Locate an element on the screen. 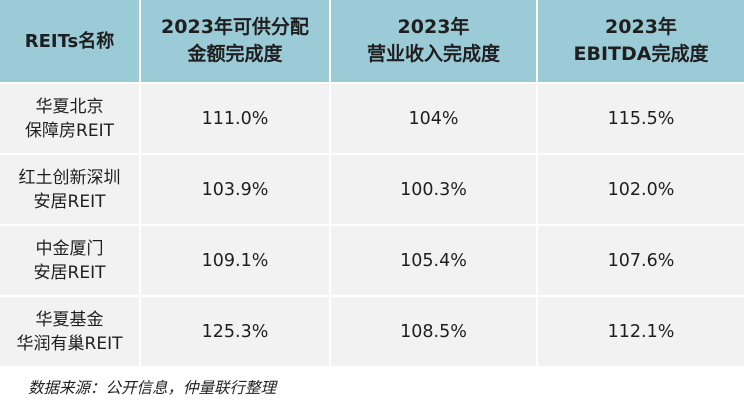 Image resolution: width=744 pixels, height=416 pixels. ebitda-completion-cell: 115.5% is located at coordinates (640, 118).